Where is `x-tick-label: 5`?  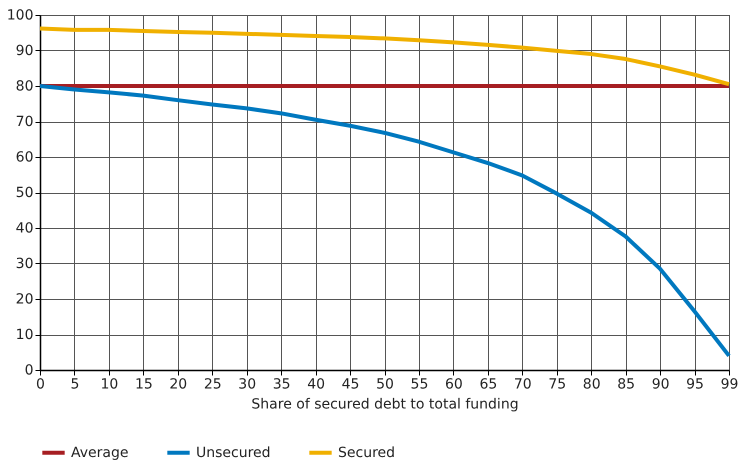
x-tick-label: 5 is located at coordinates (75, 384).